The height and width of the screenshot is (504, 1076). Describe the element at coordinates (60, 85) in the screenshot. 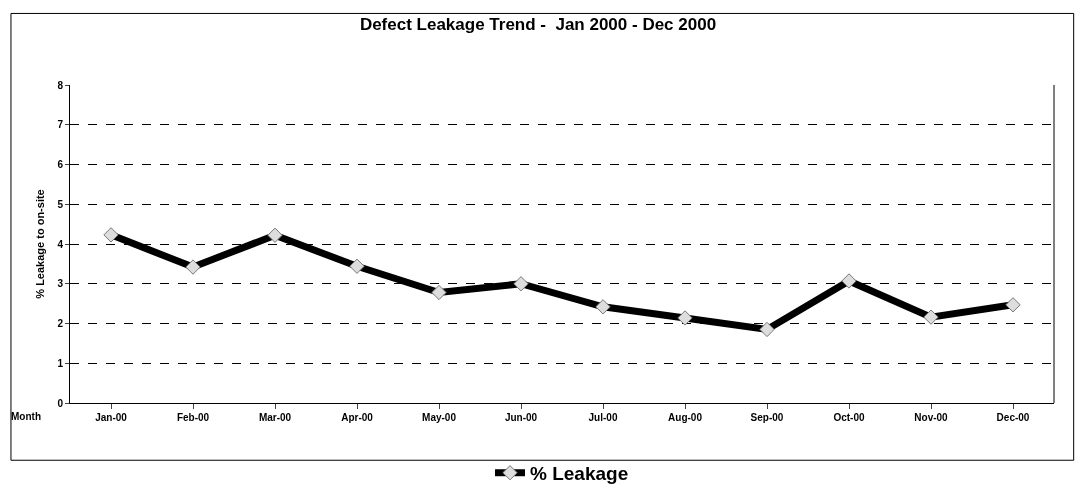

I see `y-tick-label: 8` at that location.